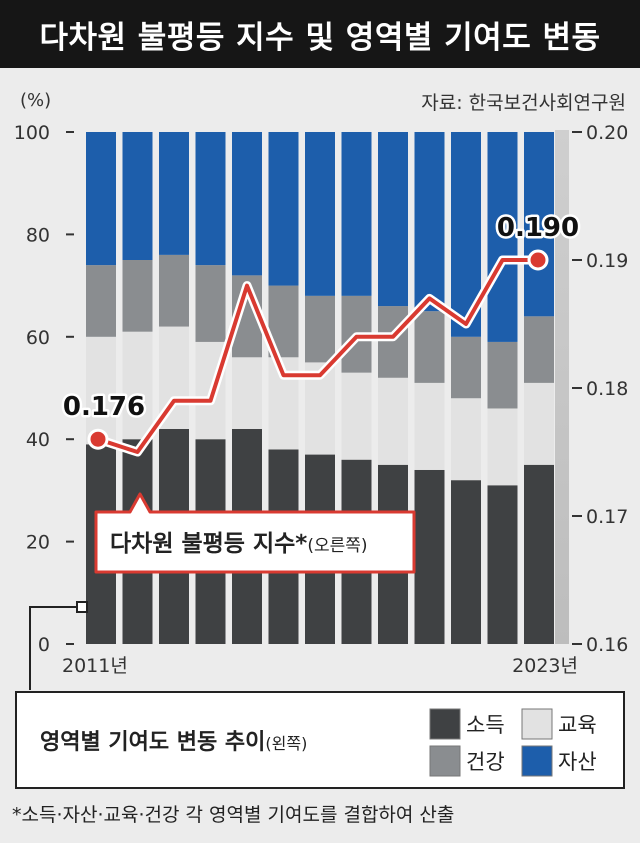 This screenshot has width=640, height=843. What do you see at coordinates (607, 517) in the screenshot?
I see `right-tick-label-0.17: 0.17` at bounding box center [607, 517].